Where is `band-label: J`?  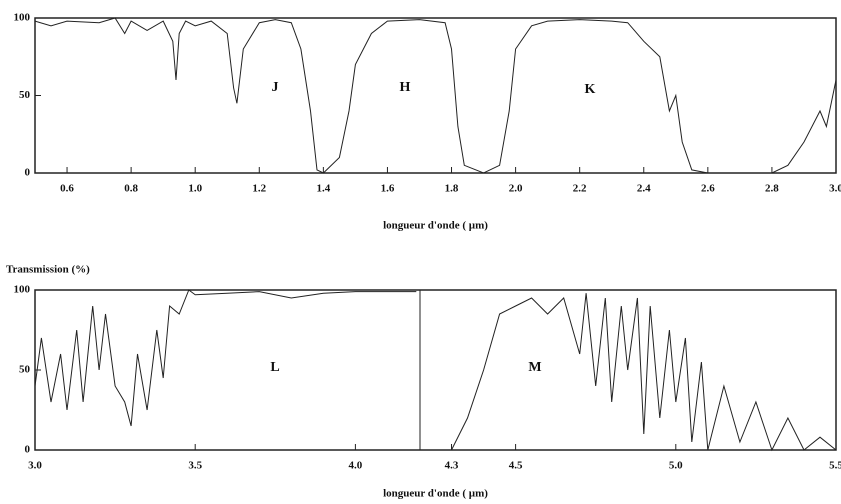
band-label: J is located at coordinates (275, 87).